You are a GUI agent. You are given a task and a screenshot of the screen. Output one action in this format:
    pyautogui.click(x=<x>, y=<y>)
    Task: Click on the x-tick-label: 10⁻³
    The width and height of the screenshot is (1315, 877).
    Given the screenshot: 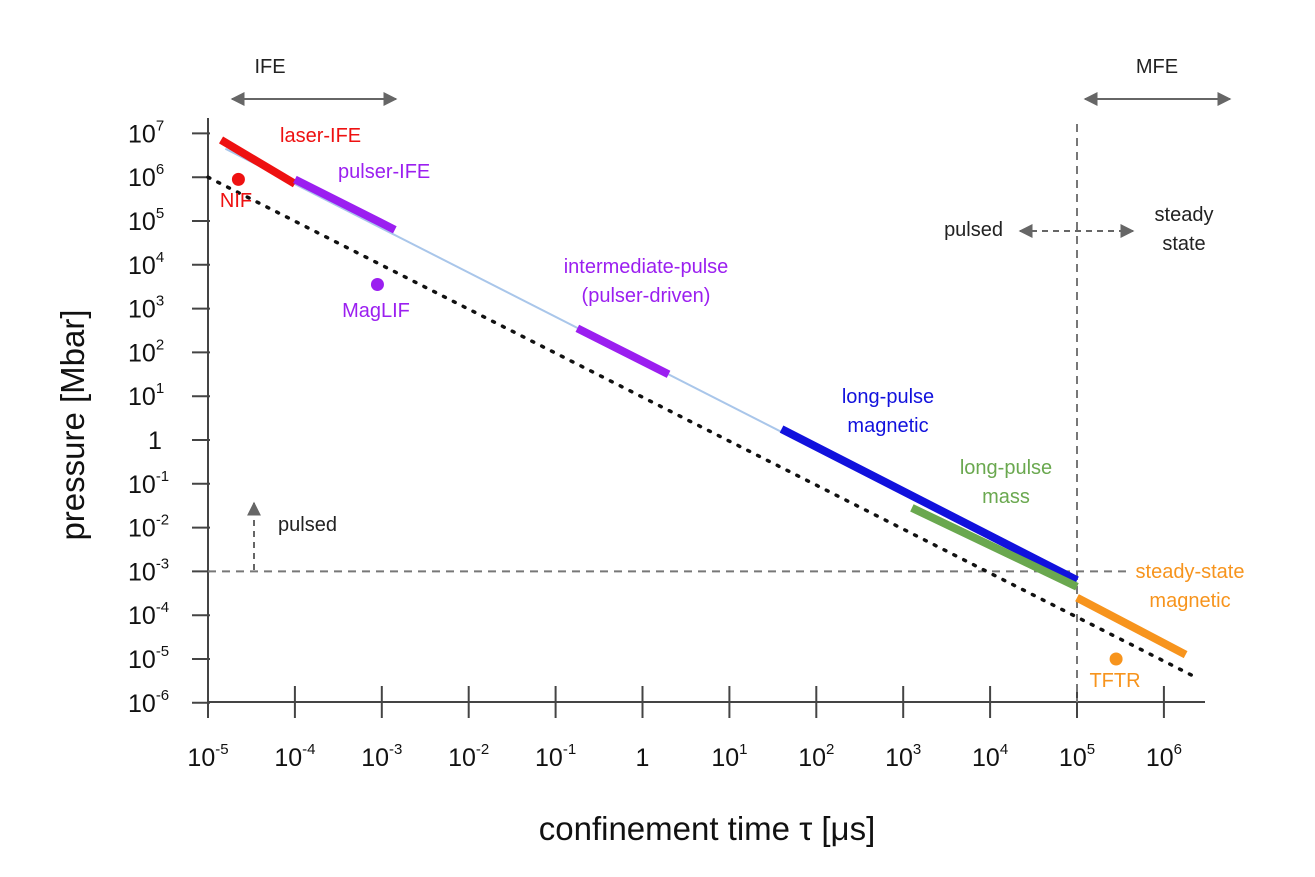 What is the action you would take?
    pyautogui.click(x=381, y=756)
    